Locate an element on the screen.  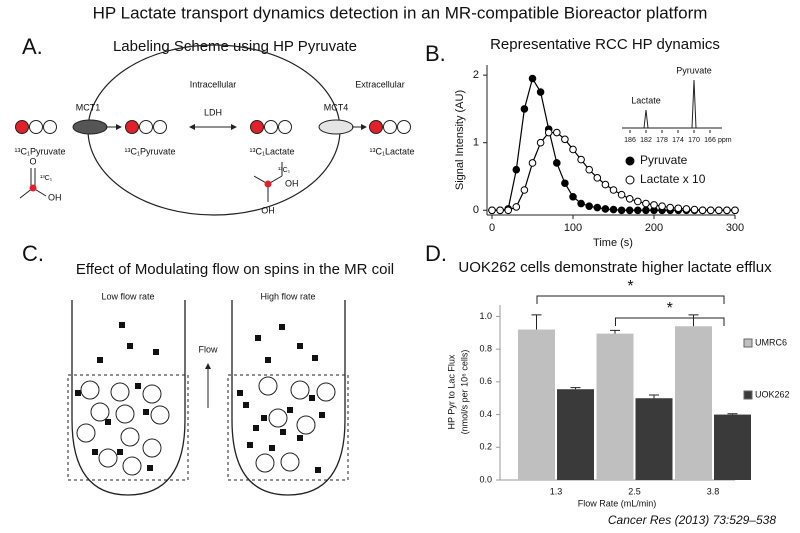
legend-label: Lactate x 10 is located at coordinates (673, 179).